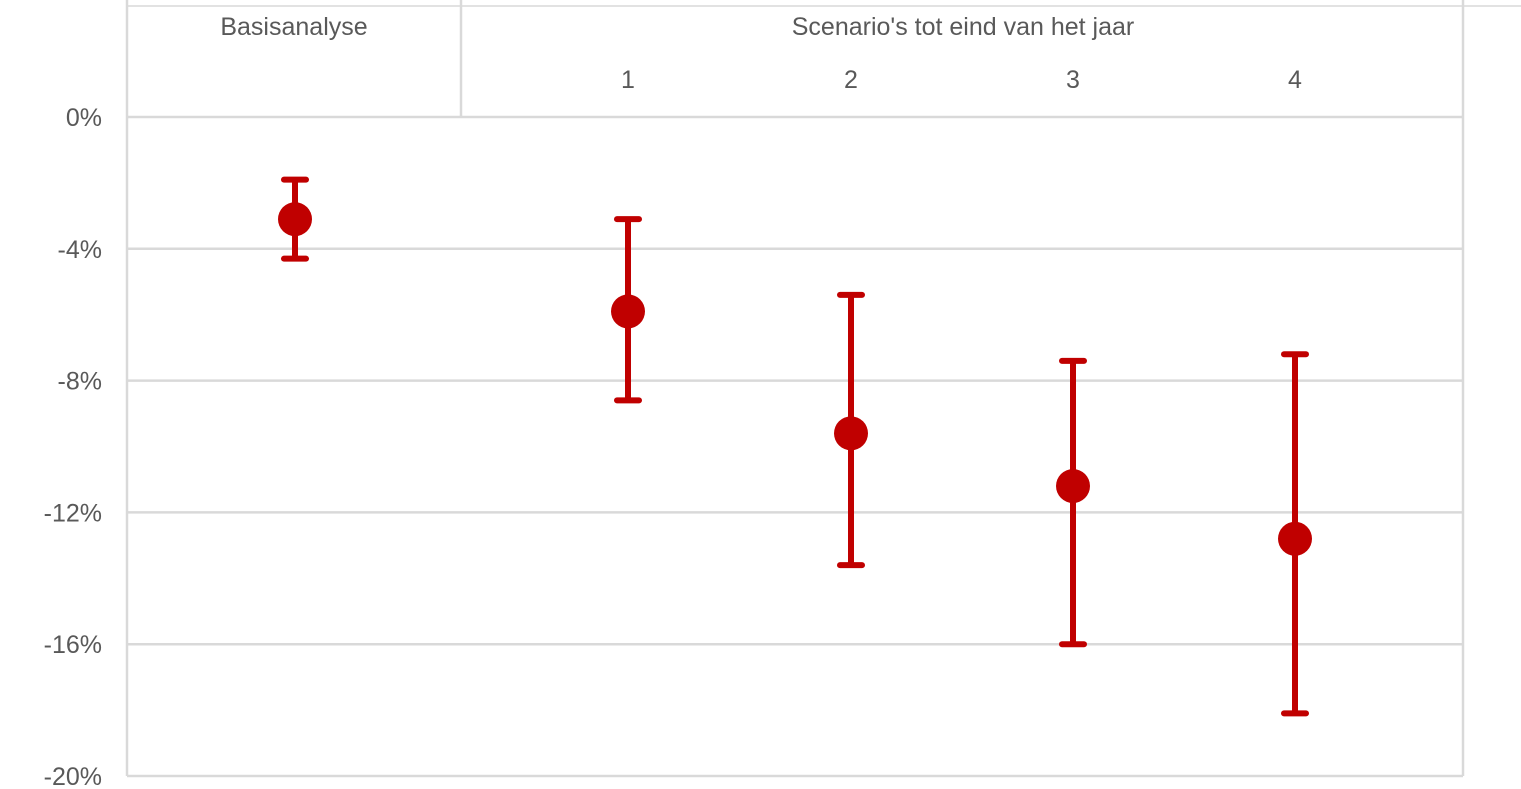 The height and width of the screenshot is (789, 1521). Describe the element at coordinates (628, 80) in the screenshot. I see `x-tick-label: 1` at that location.